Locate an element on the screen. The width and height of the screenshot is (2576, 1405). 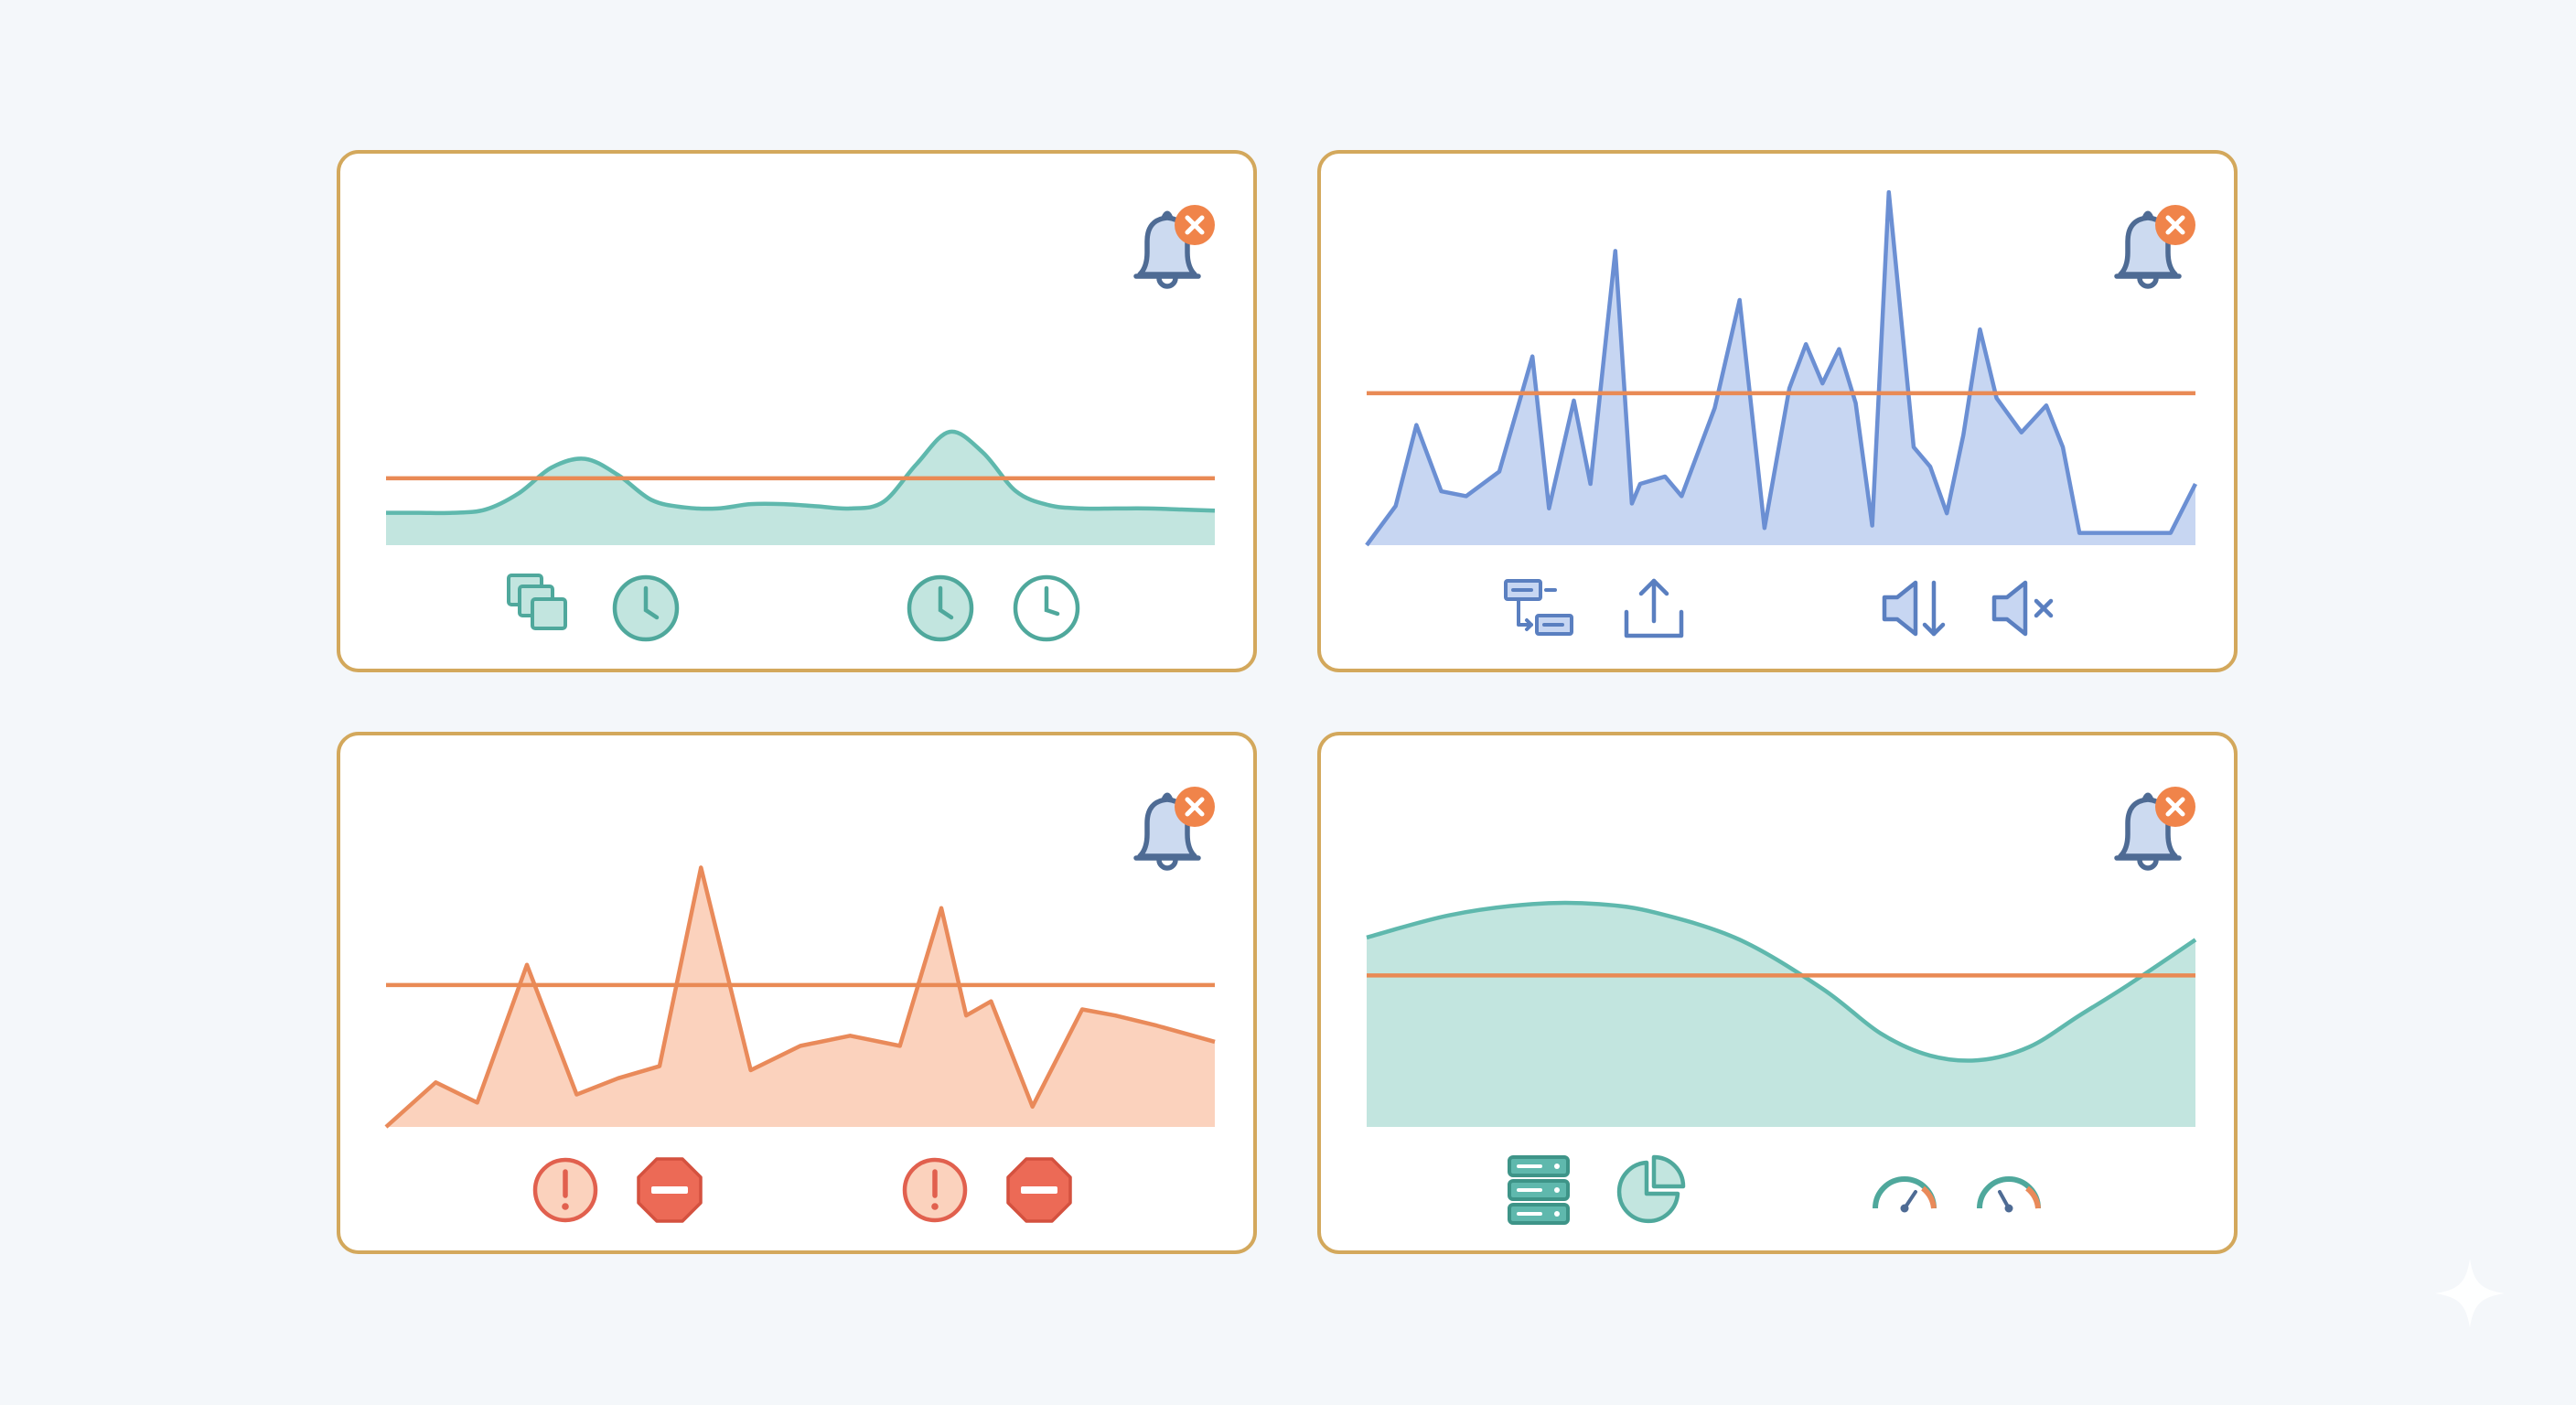
server-stack-icon is located at coordinates (1539, 1190).